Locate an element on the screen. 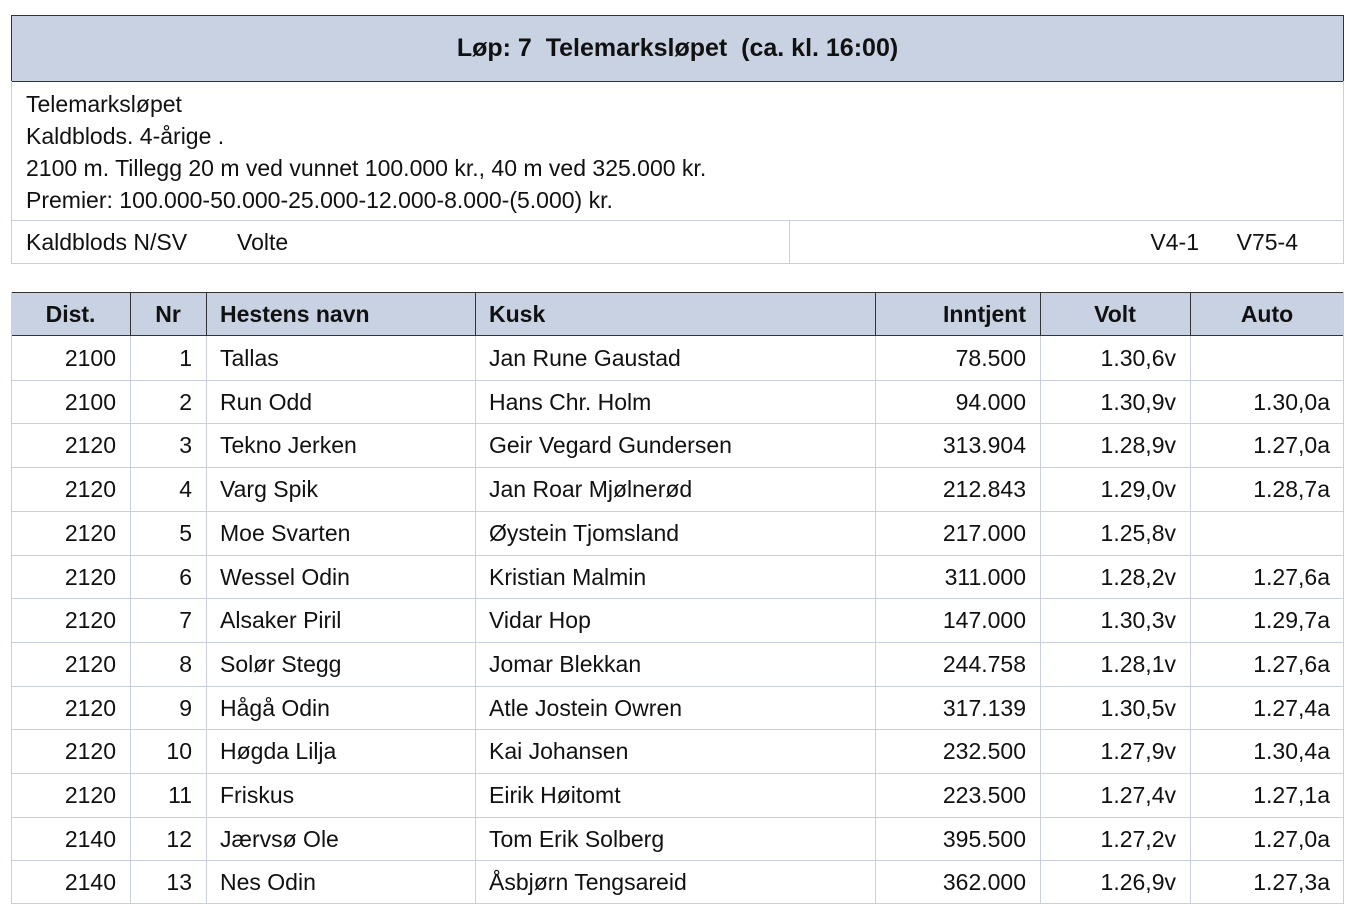 The image size is (1360, 912). table-cell: 212.843 is located at coordinates (984, 489).